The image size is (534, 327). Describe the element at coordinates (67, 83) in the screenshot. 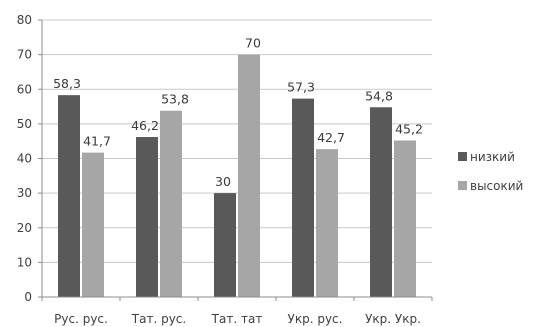

I see `data-label: 58,3` at that location.